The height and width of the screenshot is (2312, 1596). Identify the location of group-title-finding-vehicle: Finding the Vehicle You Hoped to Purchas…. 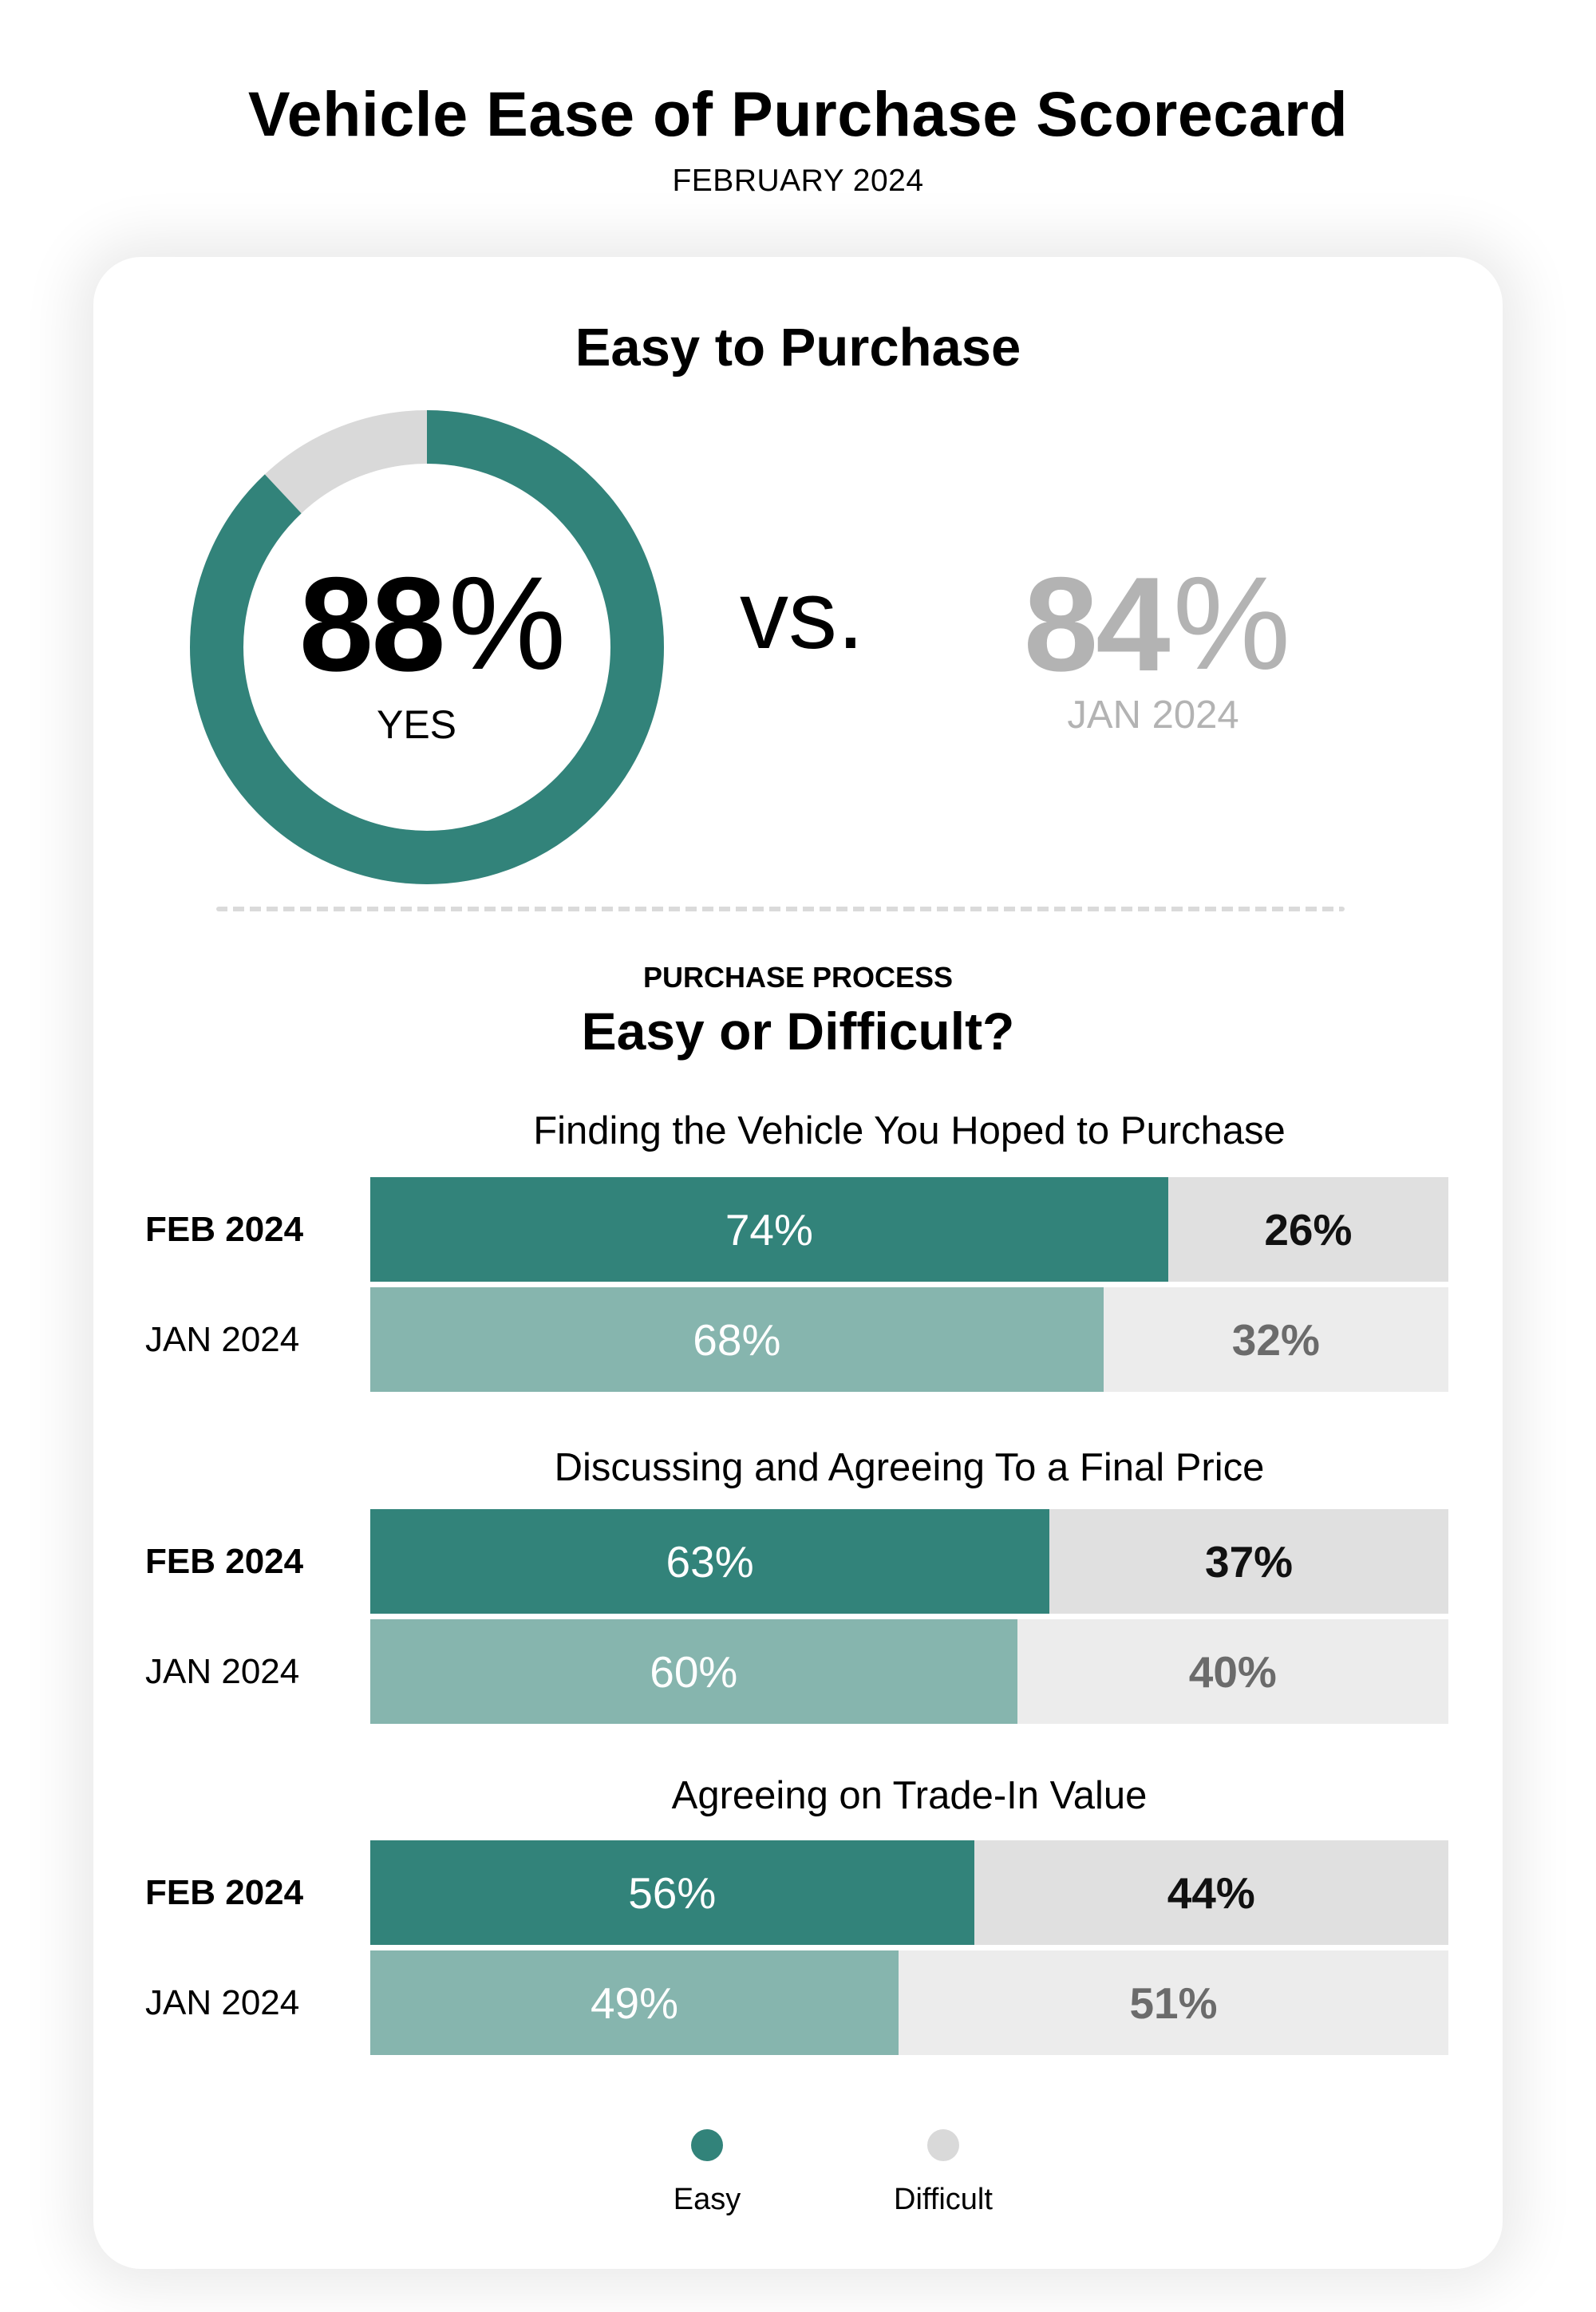
(909, 1130).